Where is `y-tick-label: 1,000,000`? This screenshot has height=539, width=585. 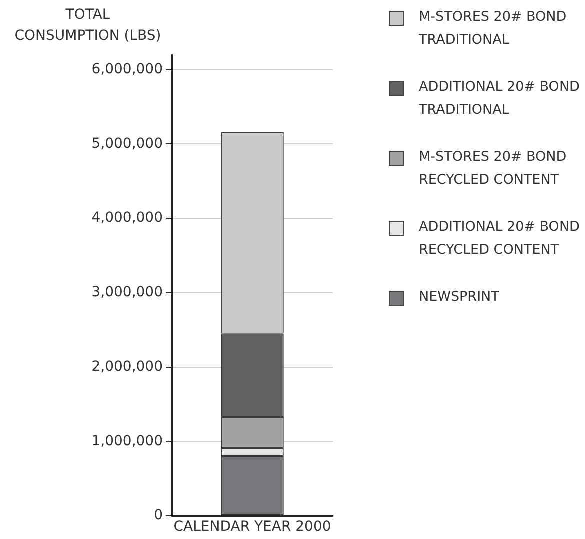 y-tick-label: 1,000,000 is located at coordinates (127, 441).